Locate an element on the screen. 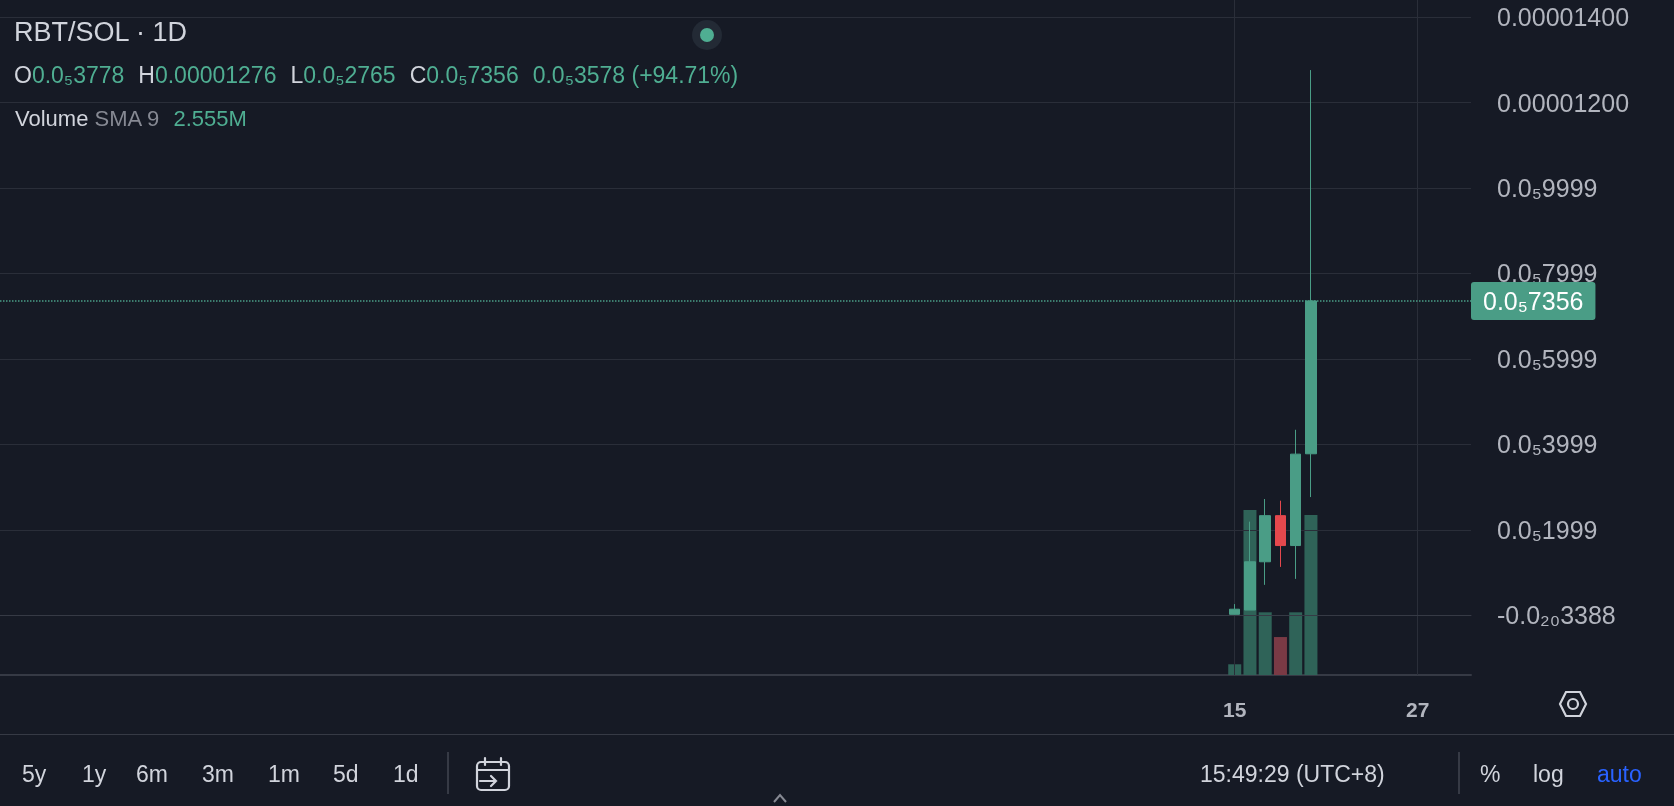 The width and height of the screenshot is (1674, 806). annotation: O0.0₅3778 is located at coordinates (69, 75).